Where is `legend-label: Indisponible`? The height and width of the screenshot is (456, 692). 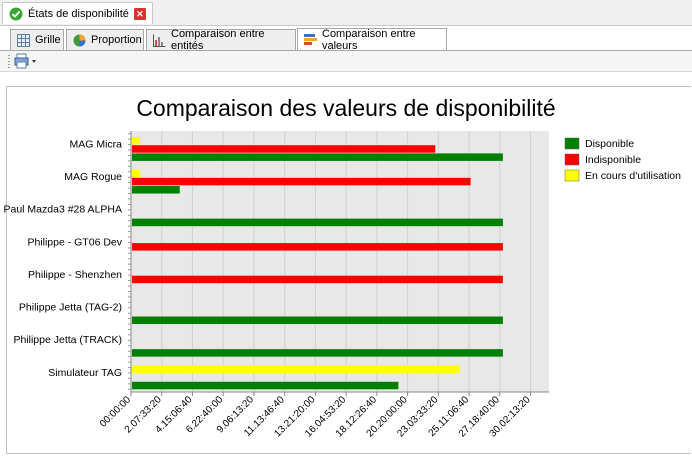
legend-label: Indisponible is located at coordinates (613, 160).